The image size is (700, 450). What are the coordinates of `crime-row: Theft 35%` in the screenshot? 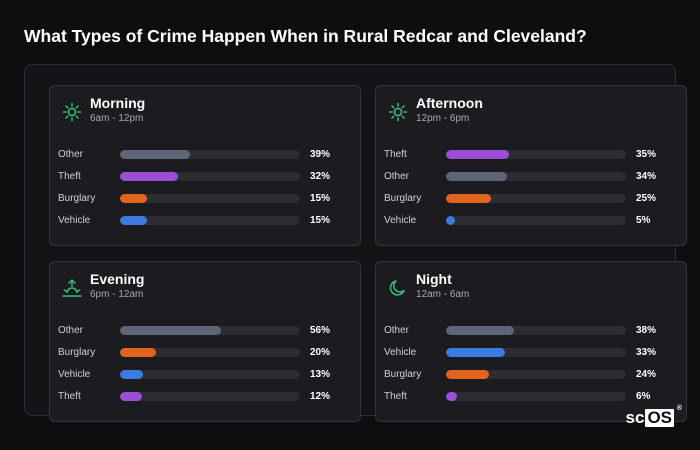 It's located at (532, 155).